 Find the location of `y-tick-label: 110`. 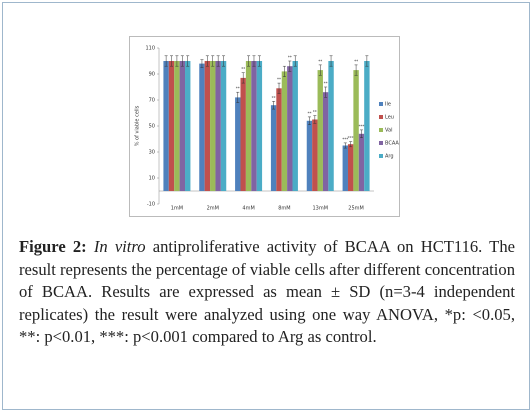

y-tick-label: 110 is located at coordinates (150, 49).